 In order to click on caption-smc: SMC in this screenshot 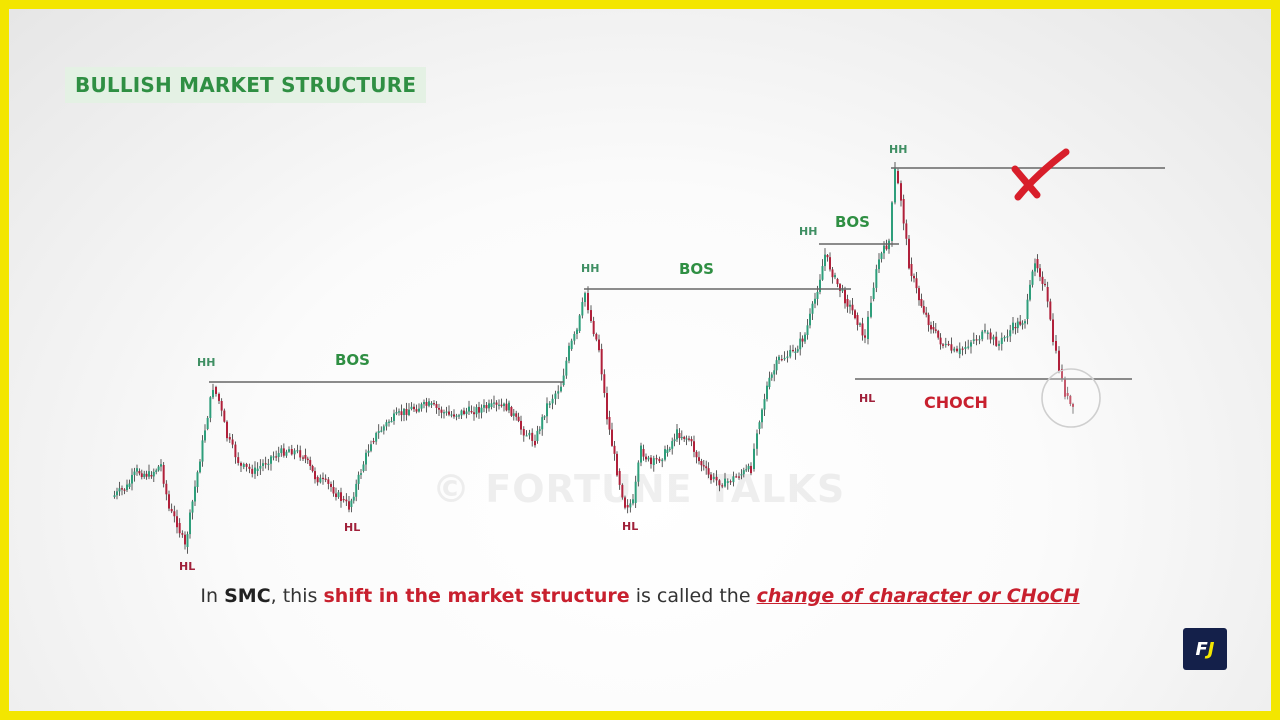, I will do `click(247, 596)`.